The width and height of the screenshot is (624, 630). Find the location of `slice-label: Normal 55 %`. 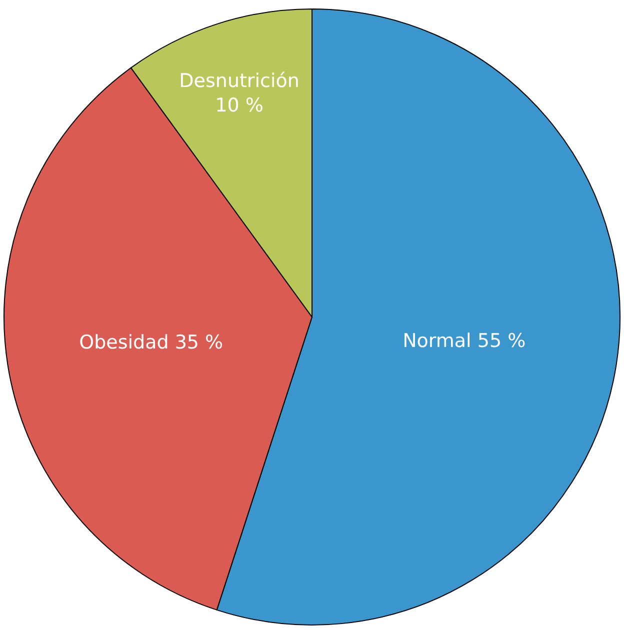

slice-label: Normal 55 % is located at coordinates (464, 341).